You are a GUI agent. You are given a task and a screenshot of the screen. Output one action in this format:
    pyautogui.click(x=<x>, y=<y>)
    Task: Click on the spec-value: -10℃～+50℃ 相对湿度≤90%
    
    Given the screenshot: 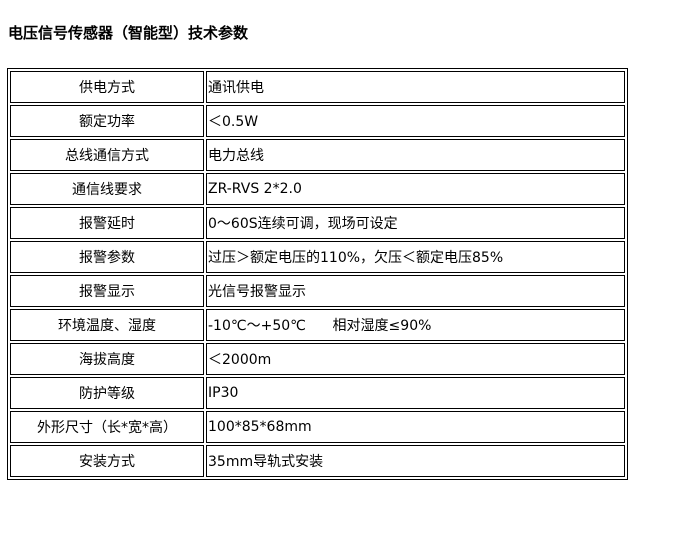 What is the action you would take?
    pyautogui.click(x=415, y=325)
    